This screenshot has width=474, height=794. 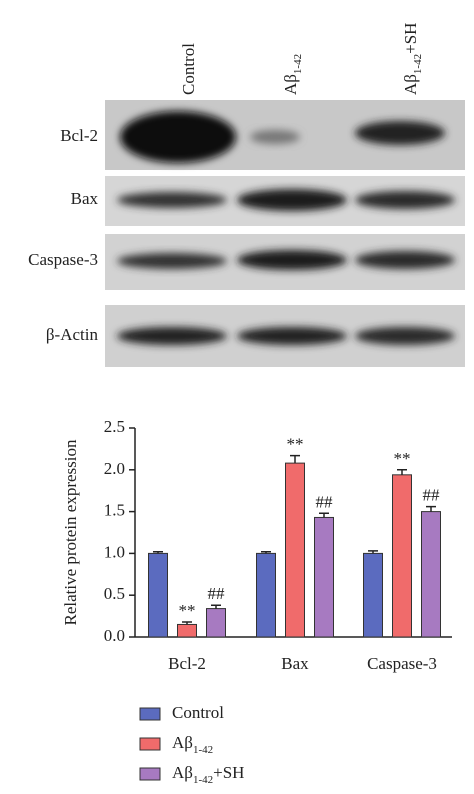 What do you see at coordinates (114, 426) in the screenshot?
I see `y-tick-label: 2.5` at bounding box center [114, 426].